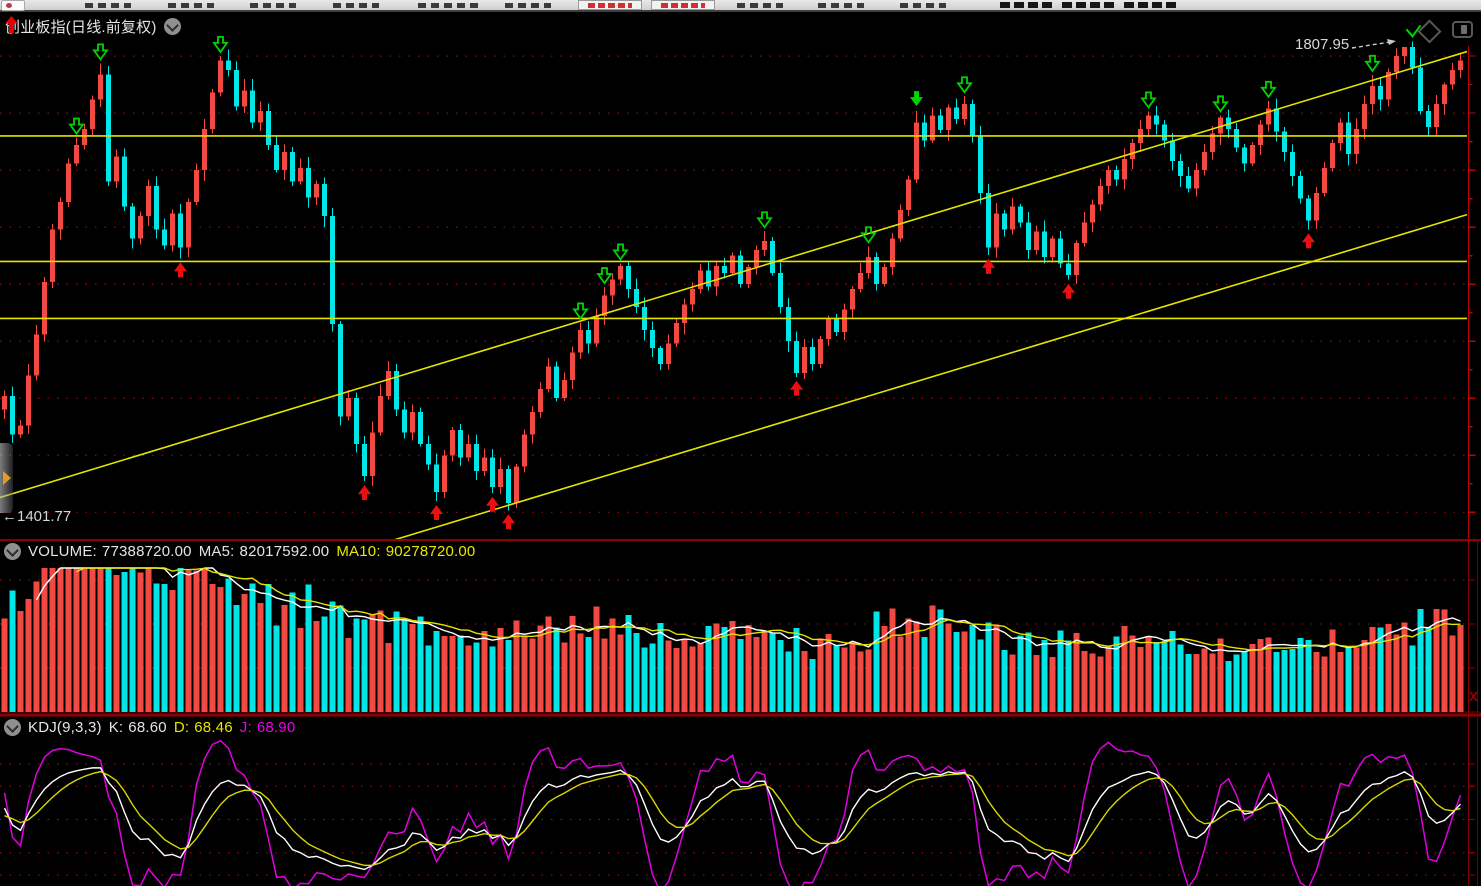 The image size is (1481, 886). What do you see at coordinates (13, 5) in the screenshot?
I see `app-icon` at bounding box center [13, 5].